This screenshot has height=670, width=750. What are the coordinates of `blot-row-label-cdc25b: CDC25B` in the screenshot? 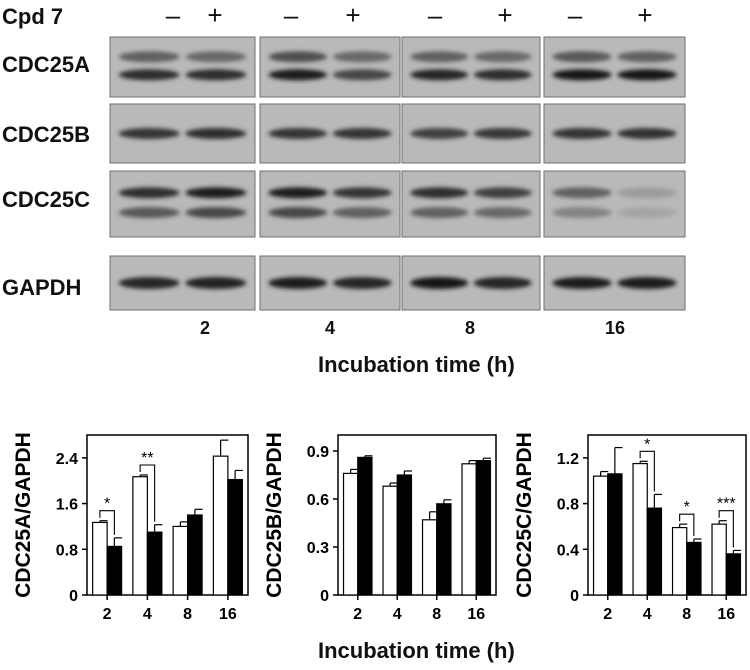 It's located at (46, 134).